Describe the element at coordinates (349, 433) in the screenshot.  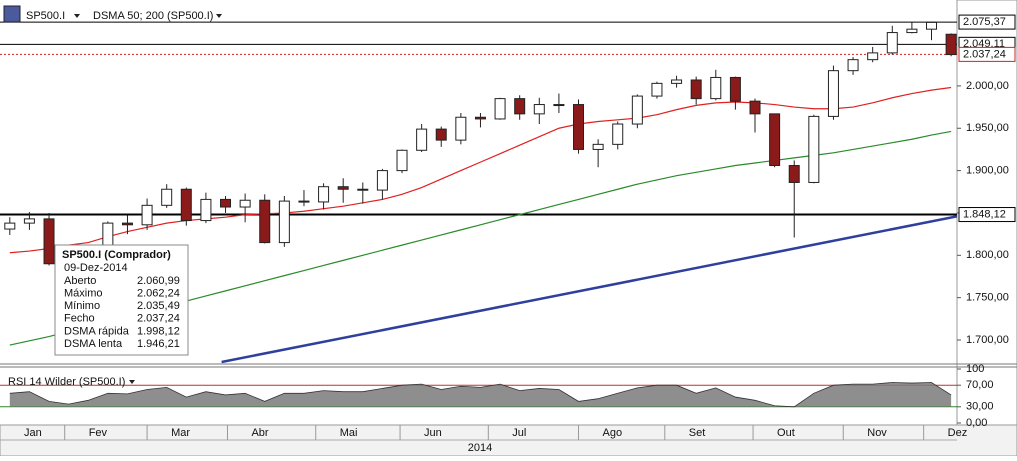
I see `x-tick-label: Mai` at that location.